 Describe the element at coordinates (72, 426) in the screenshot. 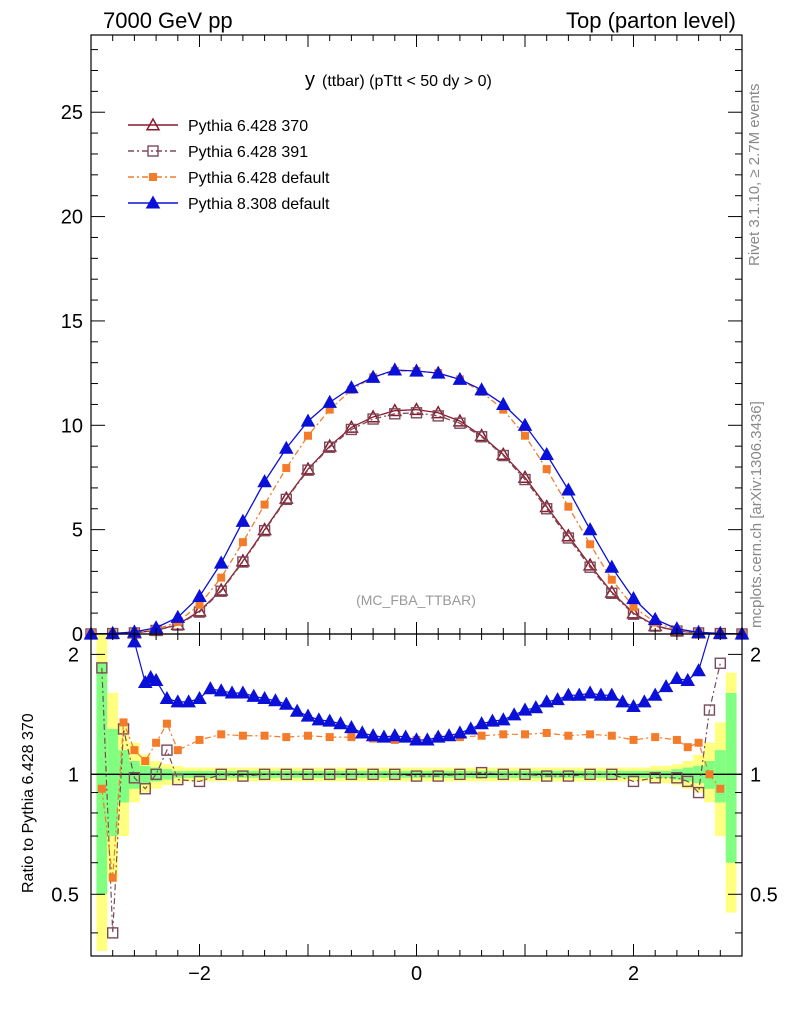

I see `main-y-tick-label: 10` at that location.